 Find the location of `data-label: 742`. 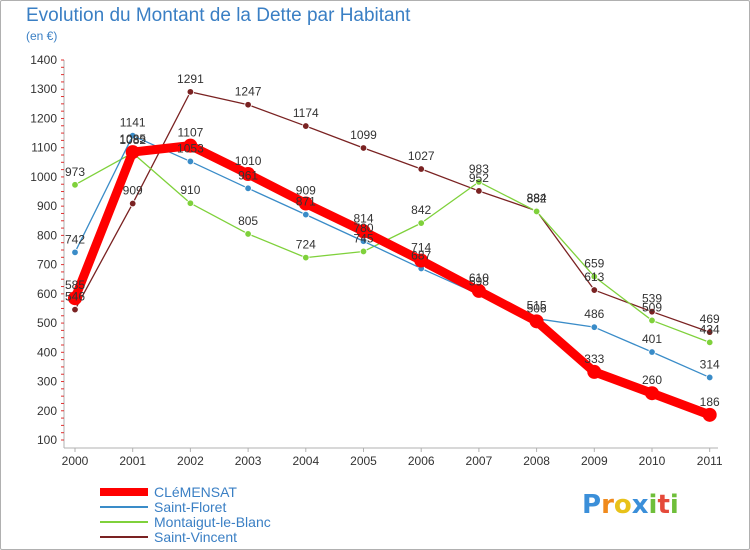

data-label: 742 is located at coordinates (75, 239).